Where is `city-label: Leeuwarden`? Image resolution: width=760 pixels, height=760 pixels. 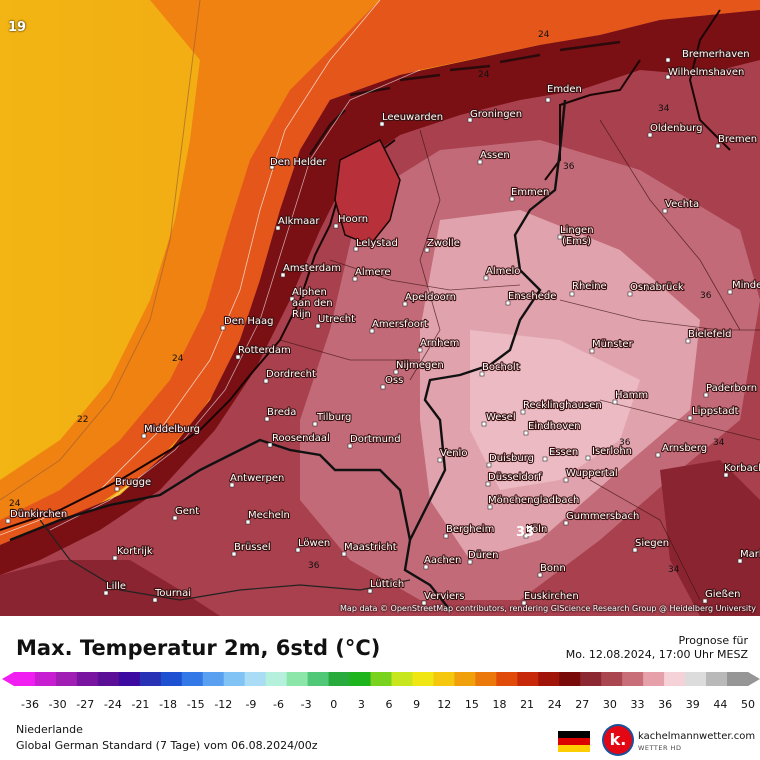
city-label: Leeuwarden is located at coordinates (412, 117).